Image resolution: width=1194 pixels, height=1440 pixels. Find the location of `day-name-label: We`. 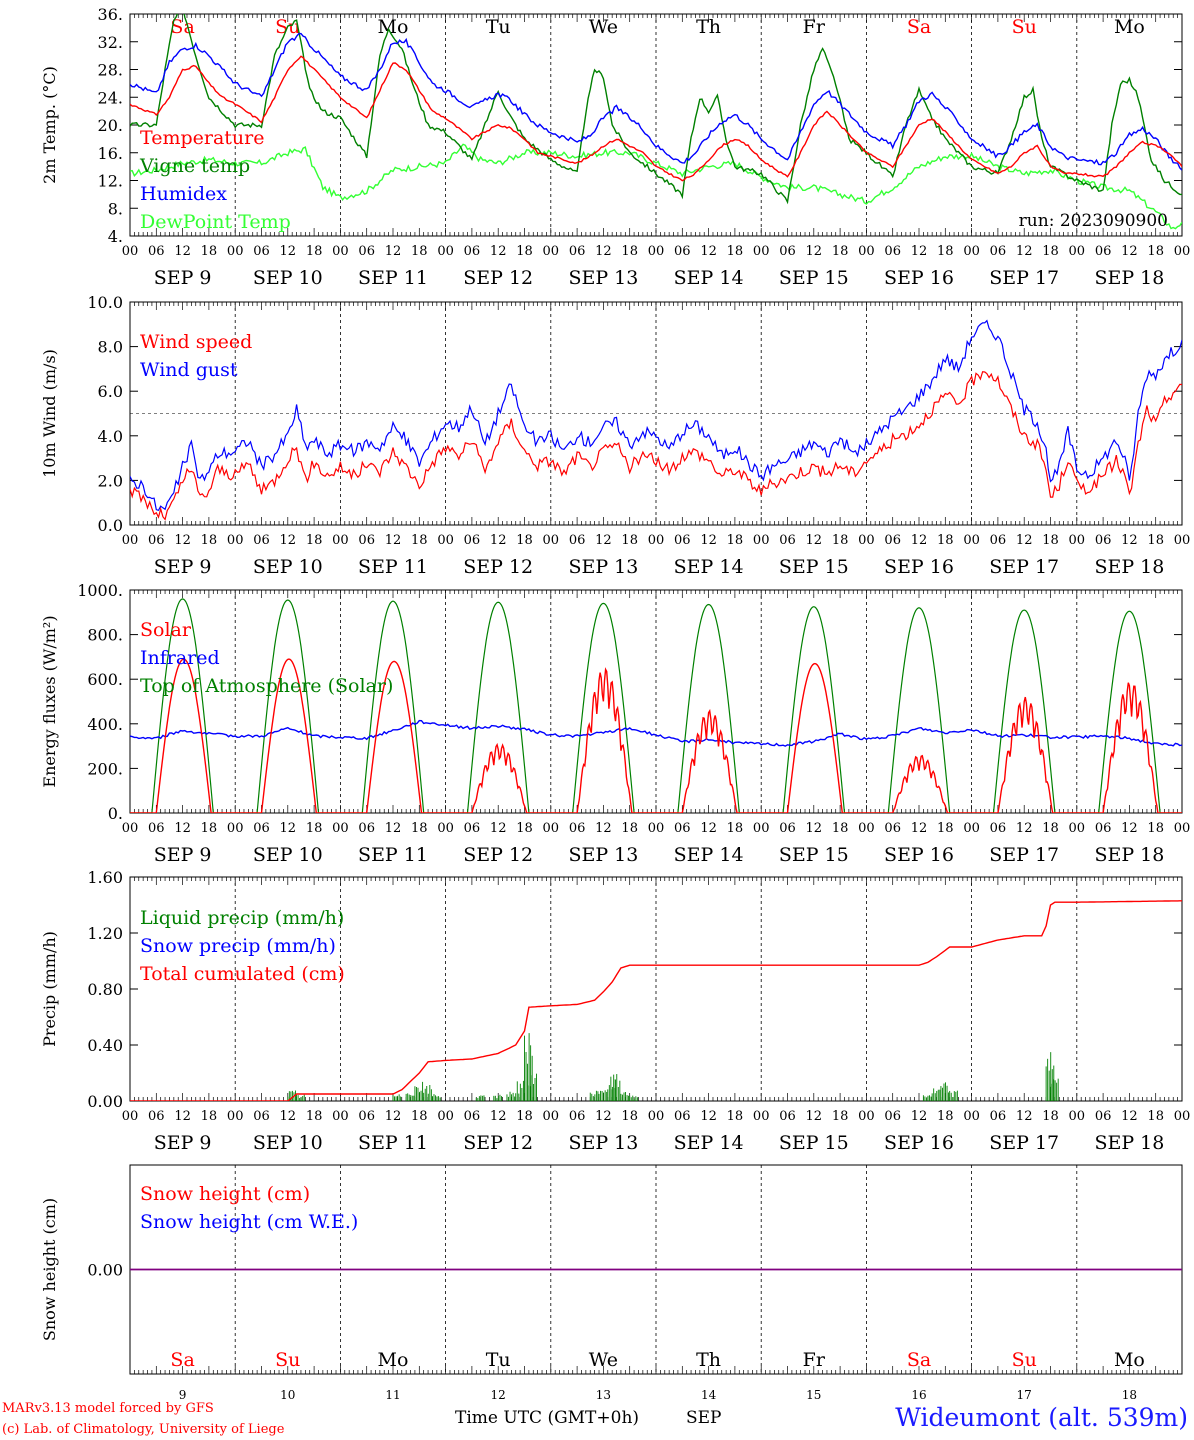

day-name-label: We is located at coordinates (603, 27).